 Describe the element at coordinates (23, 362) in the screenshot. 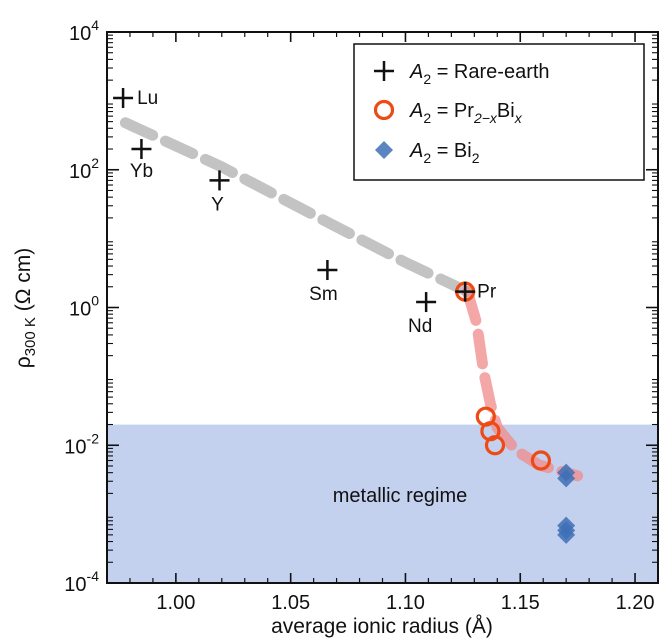

I see `y-axis-title-main: ρ` at that location.